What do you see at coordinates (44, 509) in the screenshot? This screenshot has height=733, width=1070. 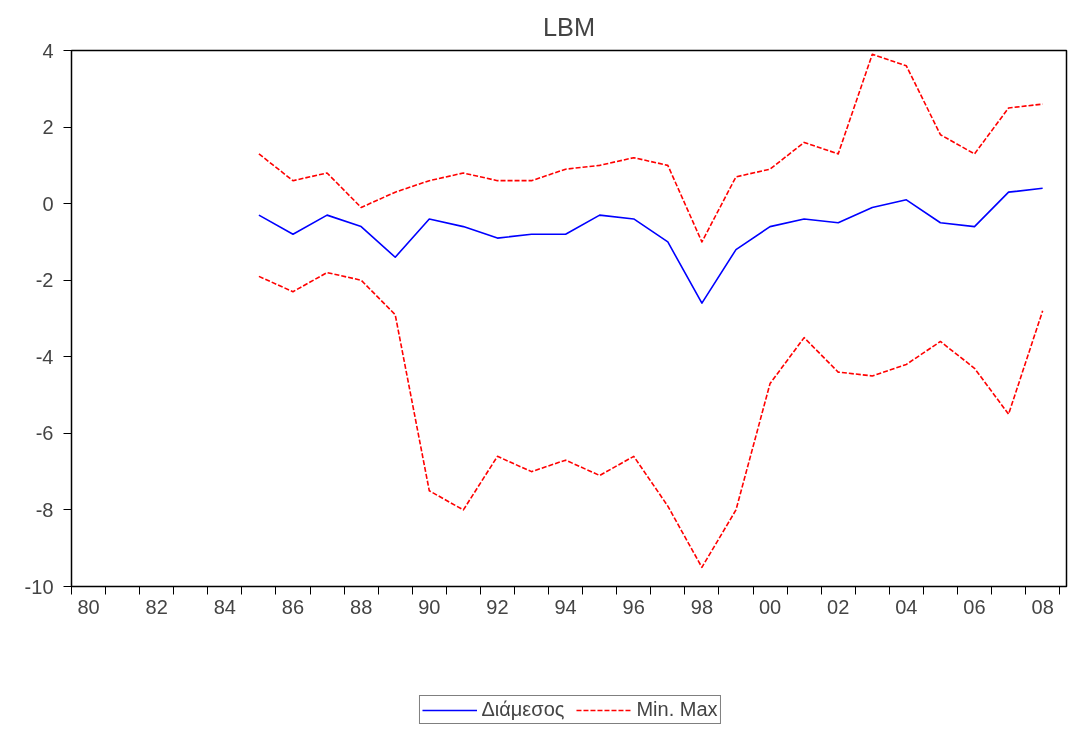 I see `y-tick-label: -8` at bounding box center [44, 509].